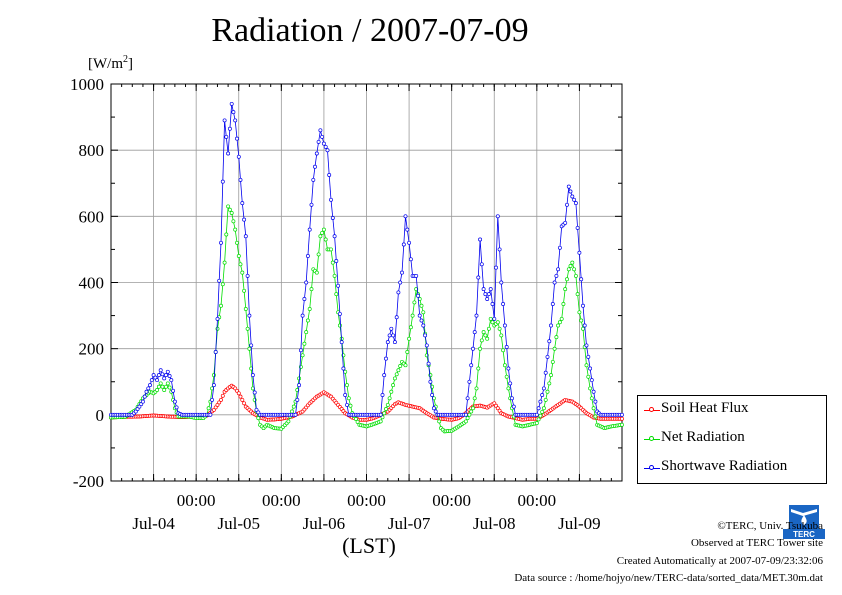 The width and height of the screenshot is (842, 595). I want to click on y-tick-label: 800, so click(92, 150).